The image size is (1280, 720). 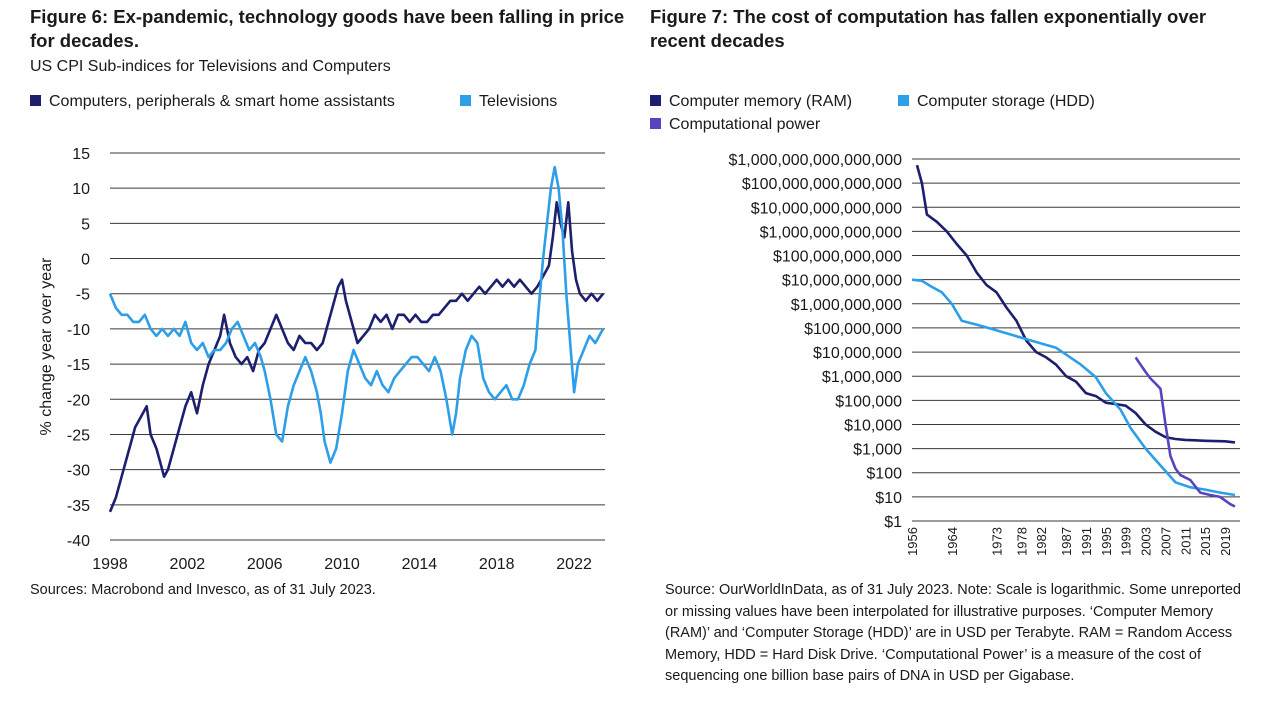 What do you see at coordinates (497, 564) in the screenshot?
I see `x-tick-label: 2018` at bounding box center [497, 564].